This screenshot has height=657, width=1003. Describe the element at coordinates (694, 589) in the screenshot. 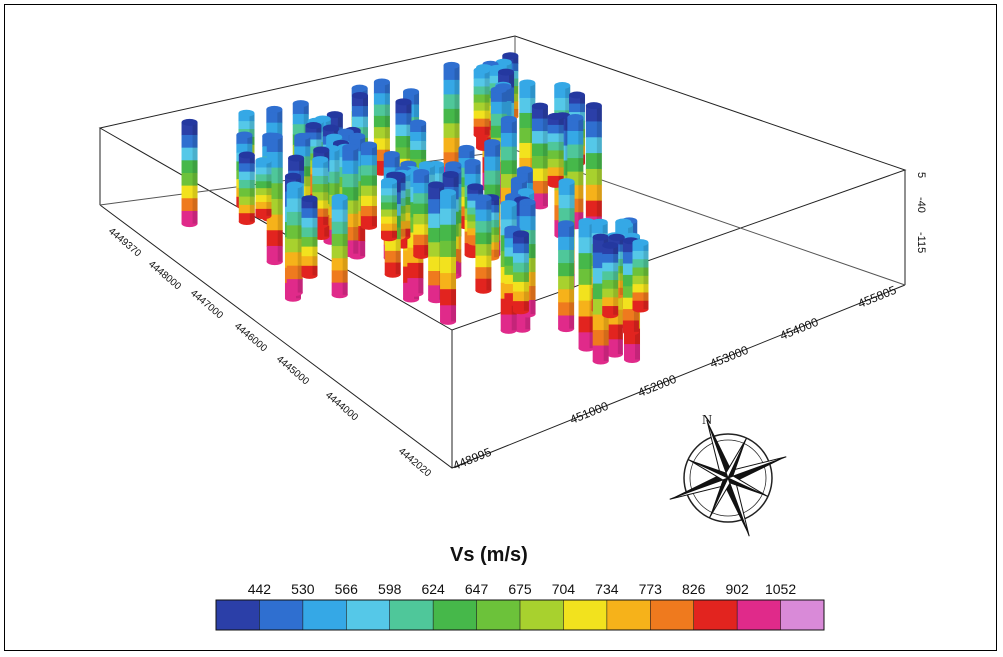

I see `colorbar-tick-label: 826` at that location.